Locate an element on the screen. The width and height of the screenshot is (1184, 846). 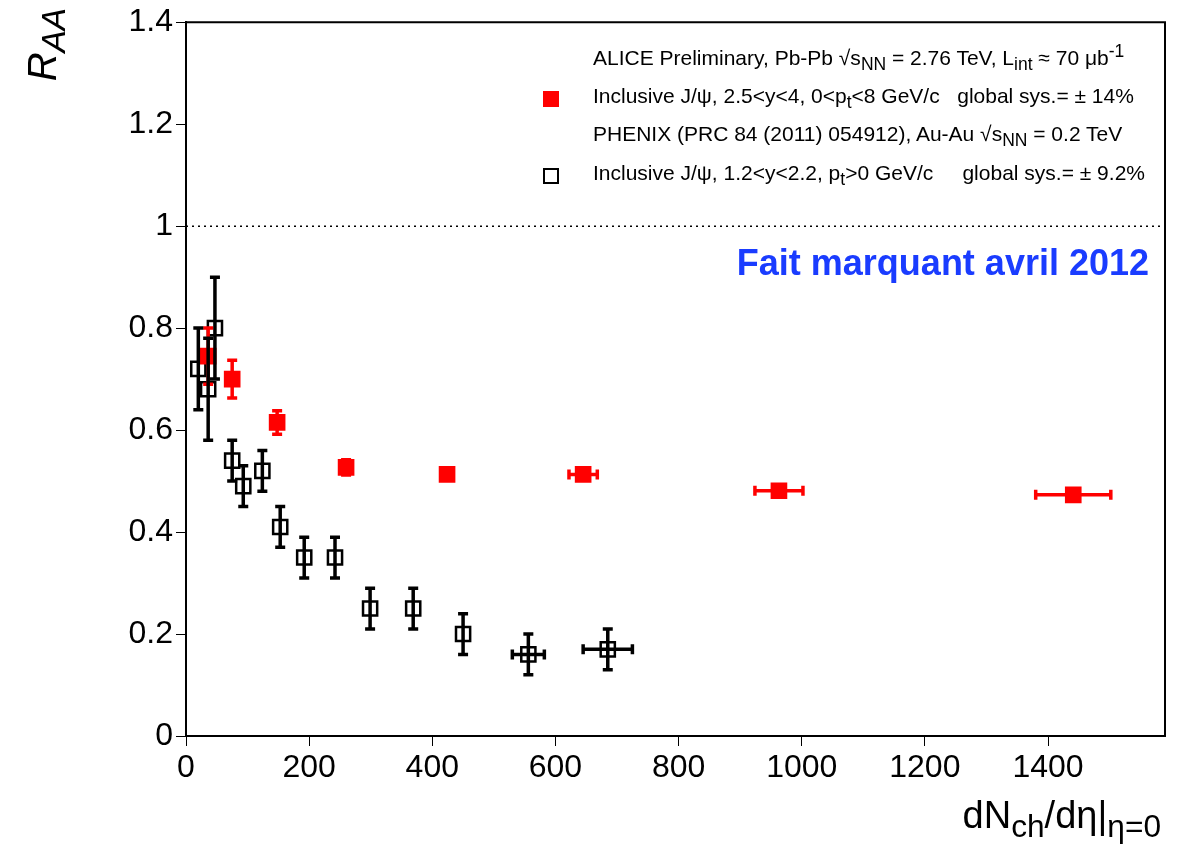
annotation: PHENIX (PRC 84 (2011) 054912), Au-Au √s$_{NN}$ = 0.2 TeV is located at coordinates (858, 137).